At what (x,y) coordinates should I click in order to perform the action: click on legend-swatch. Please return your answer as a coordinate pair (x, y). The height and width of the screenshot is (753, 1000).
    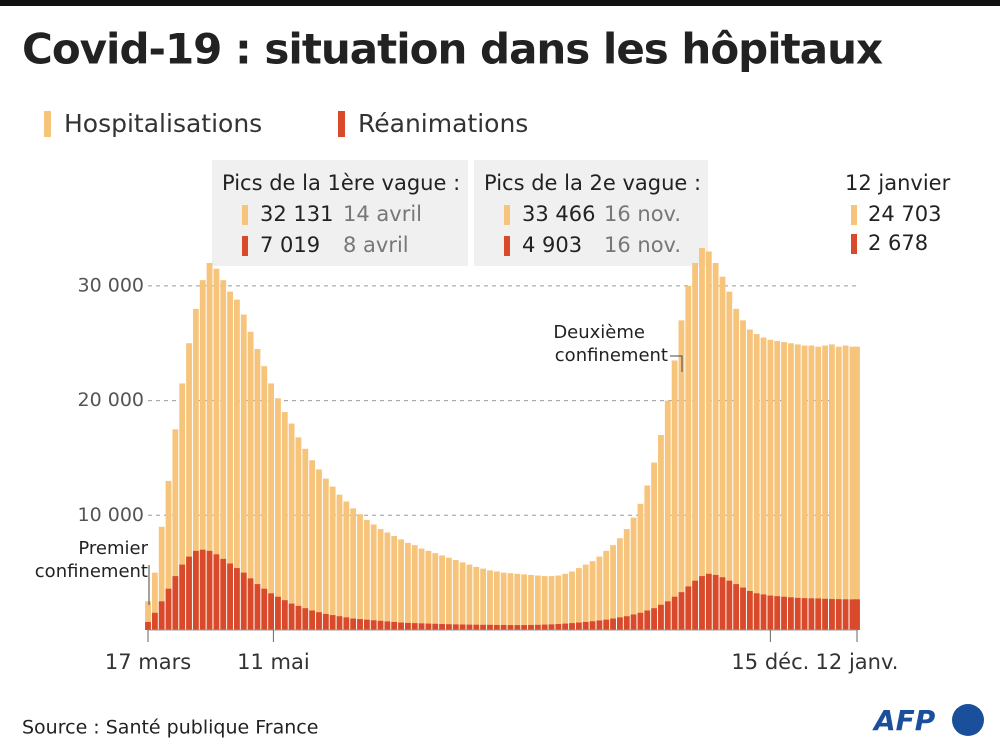
    Looking at the image, I should click on (341, 124).